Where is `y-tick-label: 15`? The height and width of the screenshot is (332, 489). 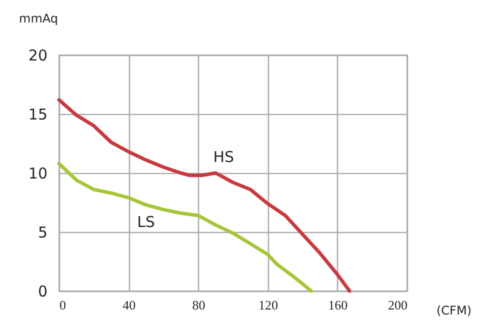 y-tick-label: 15 is located at coordinates (38, 115).